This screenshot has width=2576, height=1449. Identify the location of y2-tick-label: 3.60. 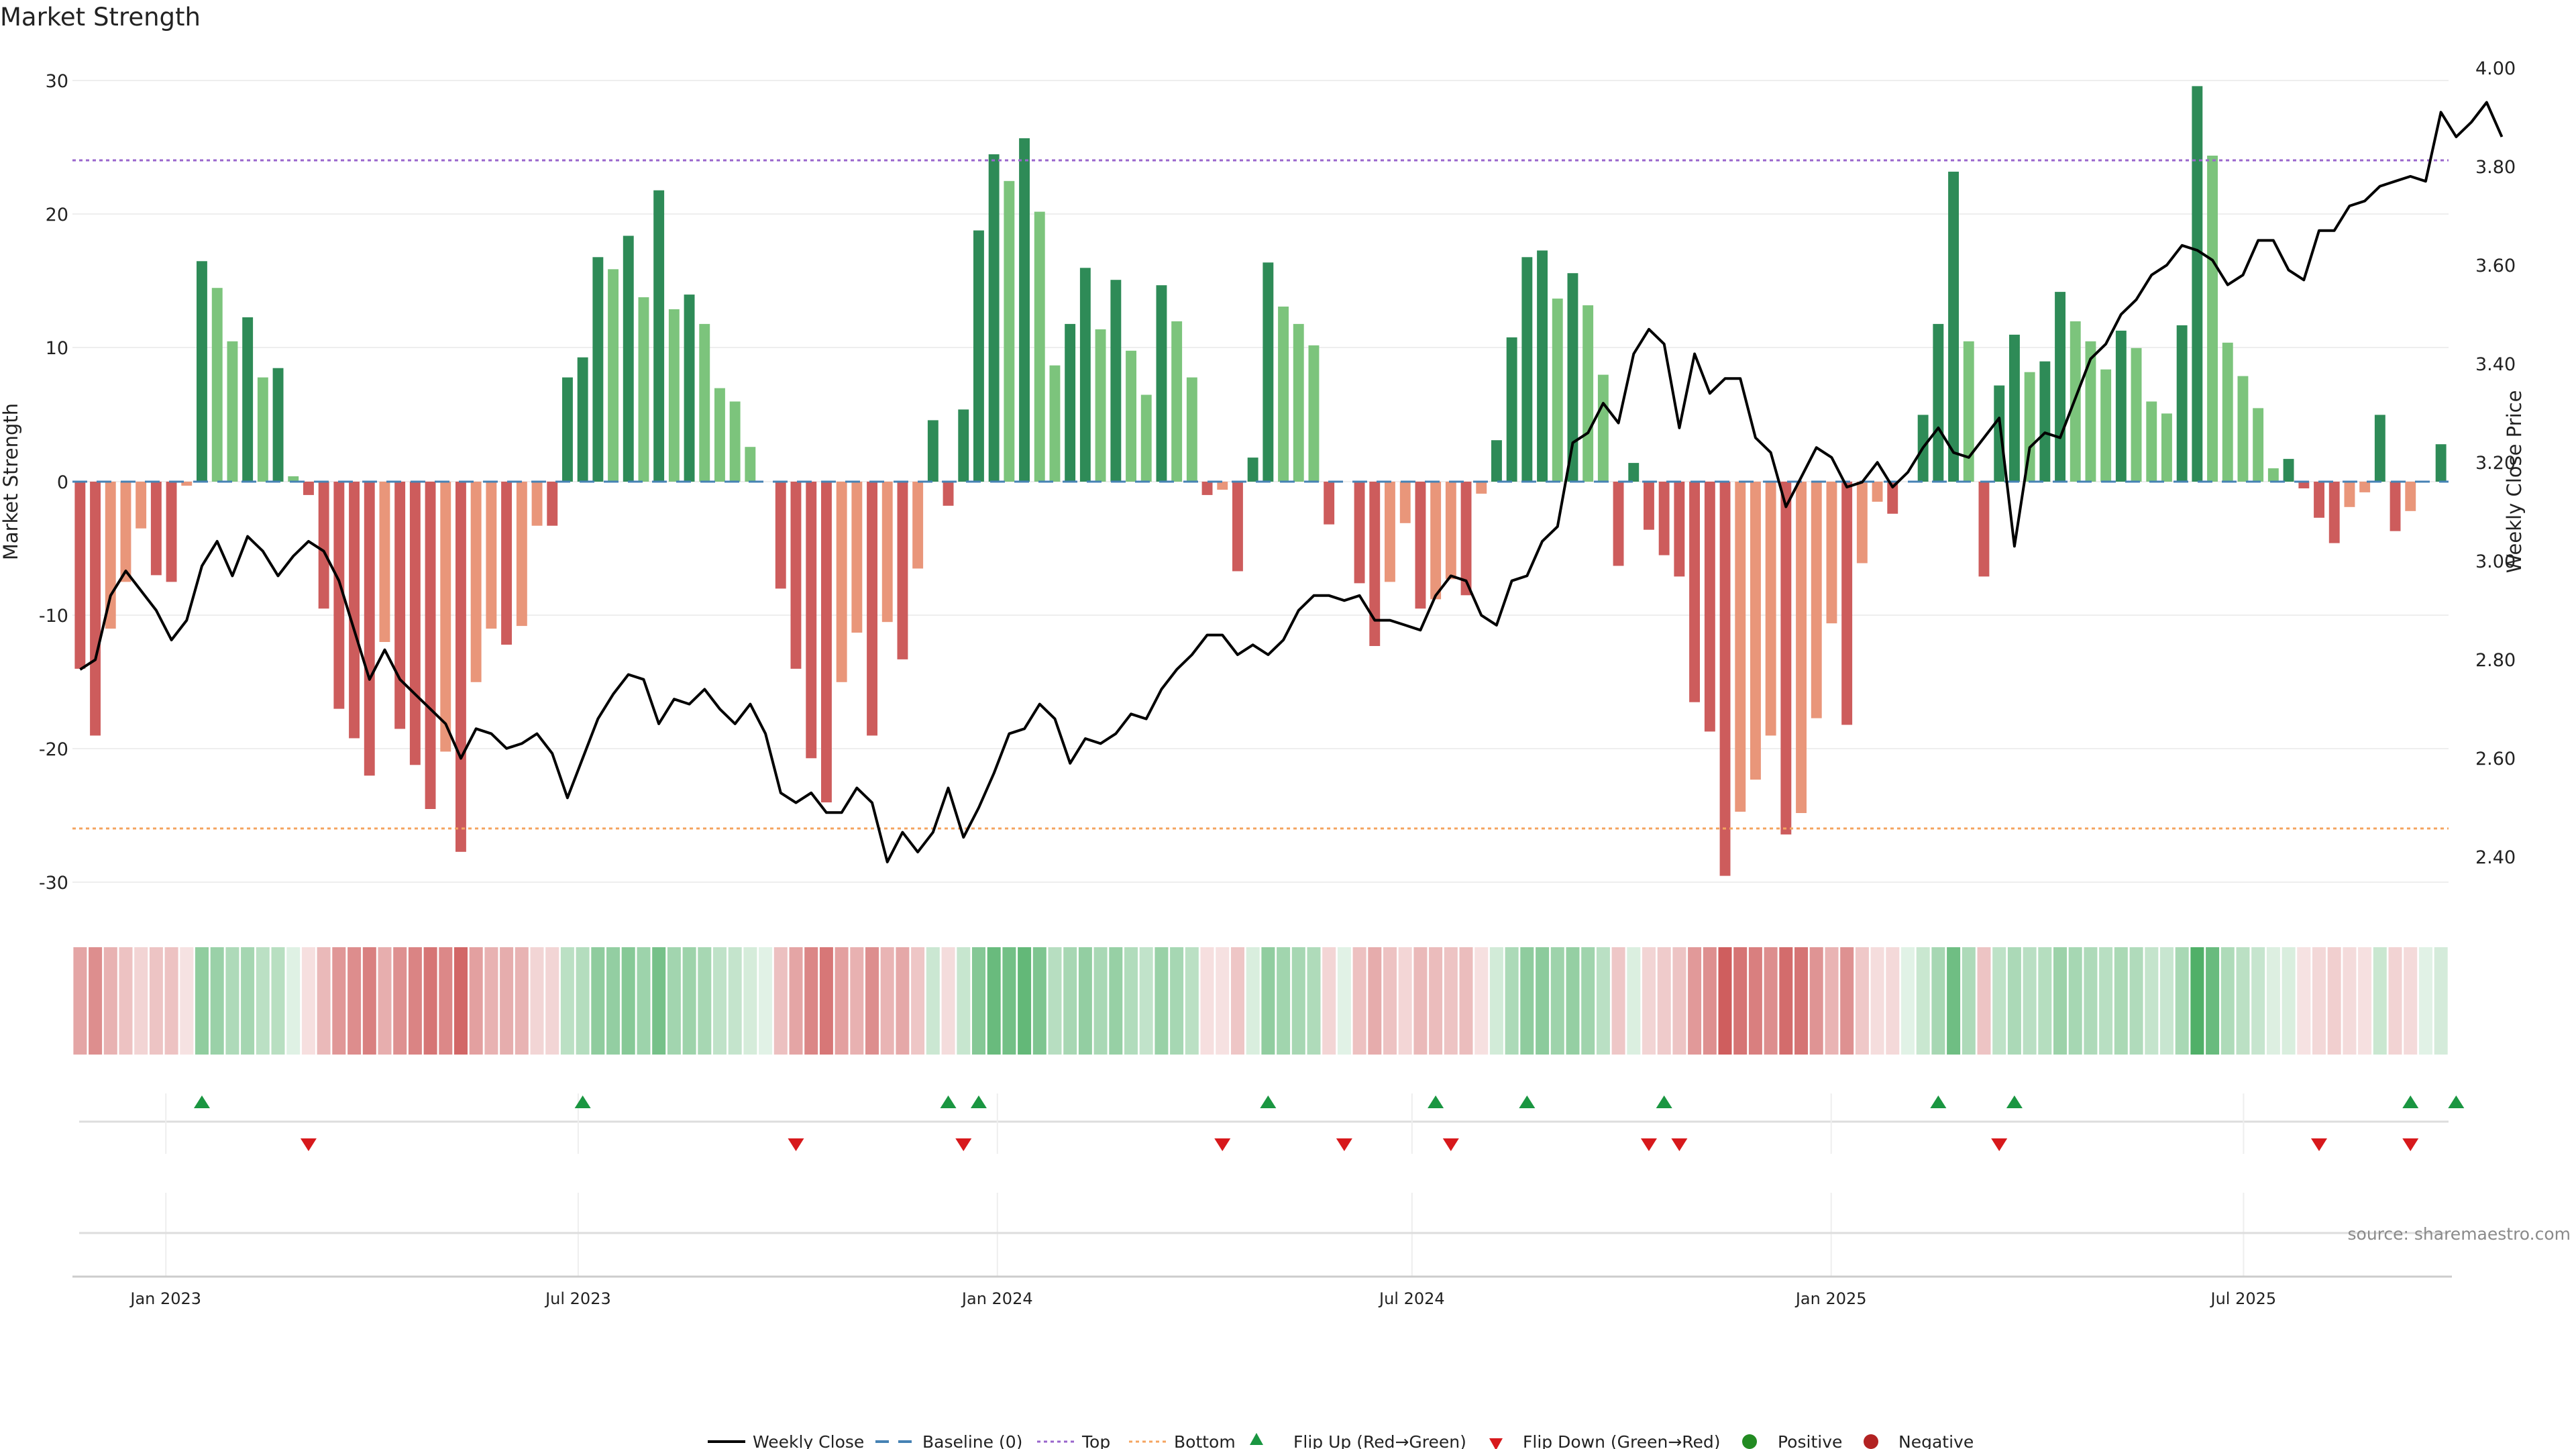
(2495, 266).